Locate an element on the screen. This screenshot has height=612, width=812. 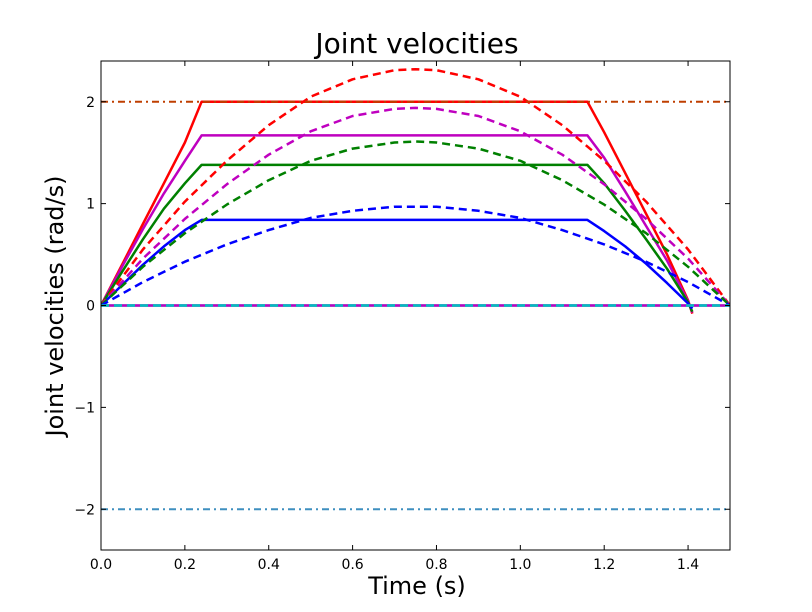
y-tick-label: −2 is located at coordinates (84, 510).